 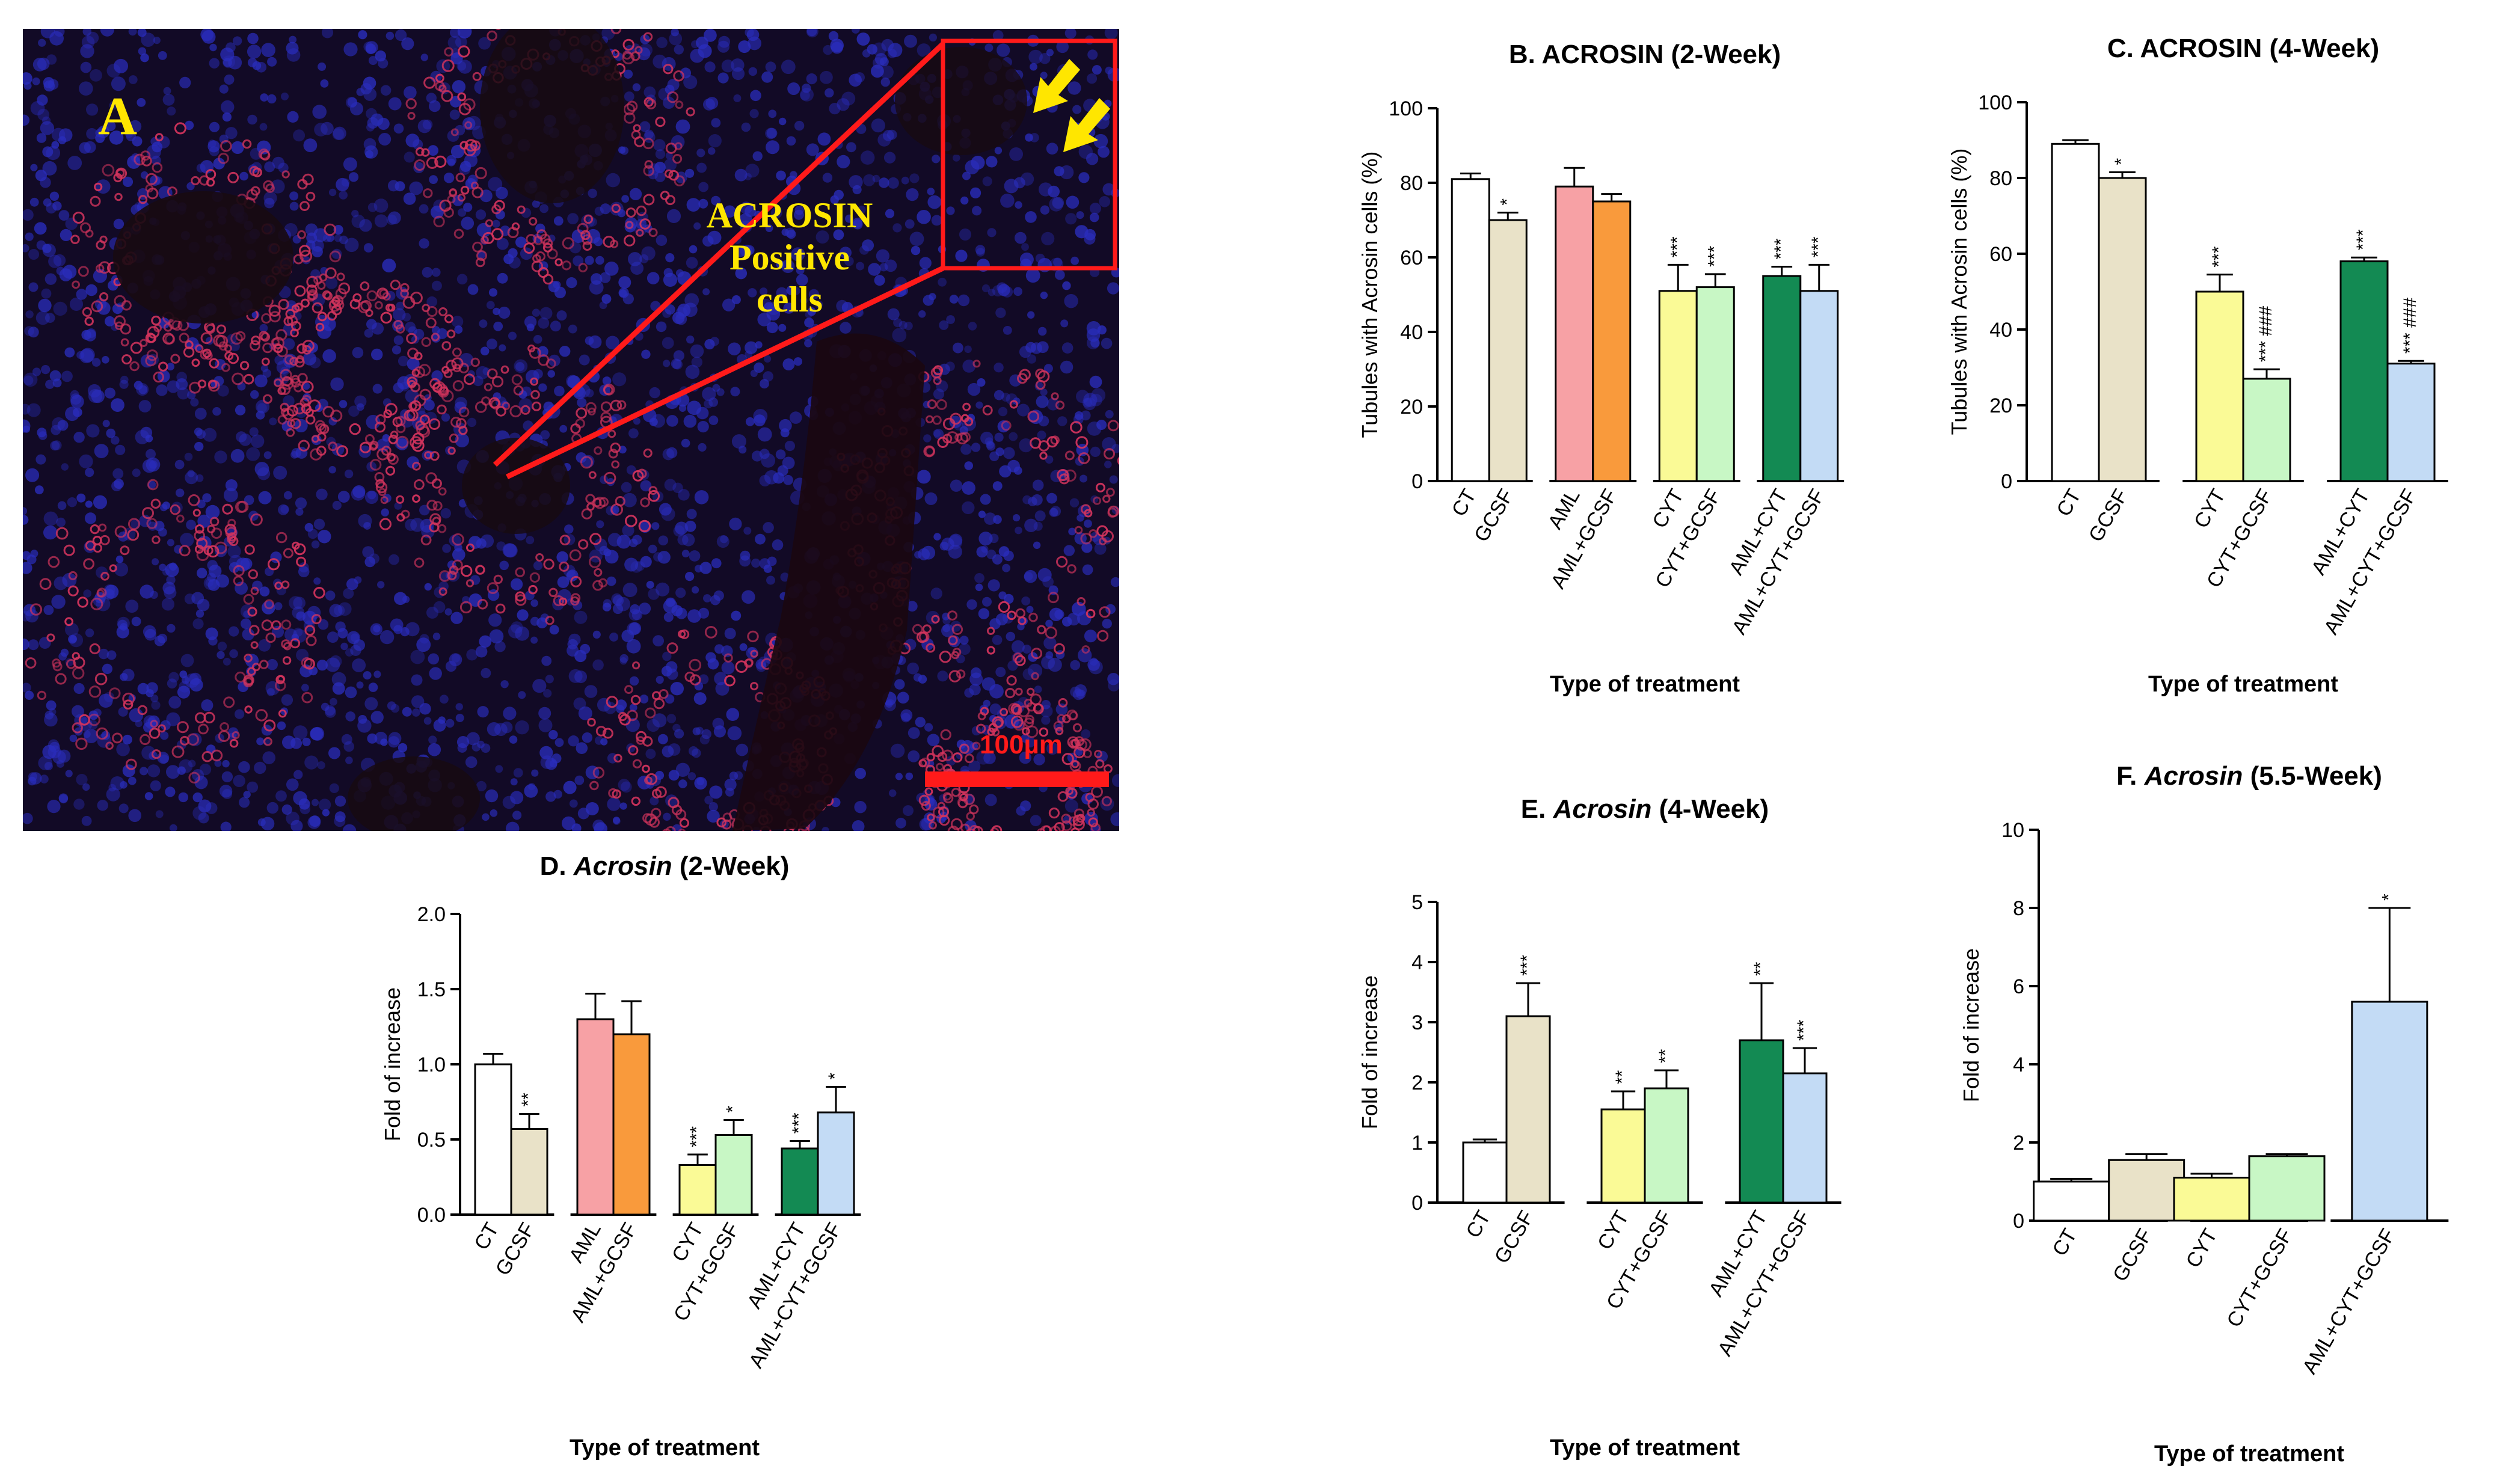 I want to click on scale-bar, so click(x=1017, y=779).